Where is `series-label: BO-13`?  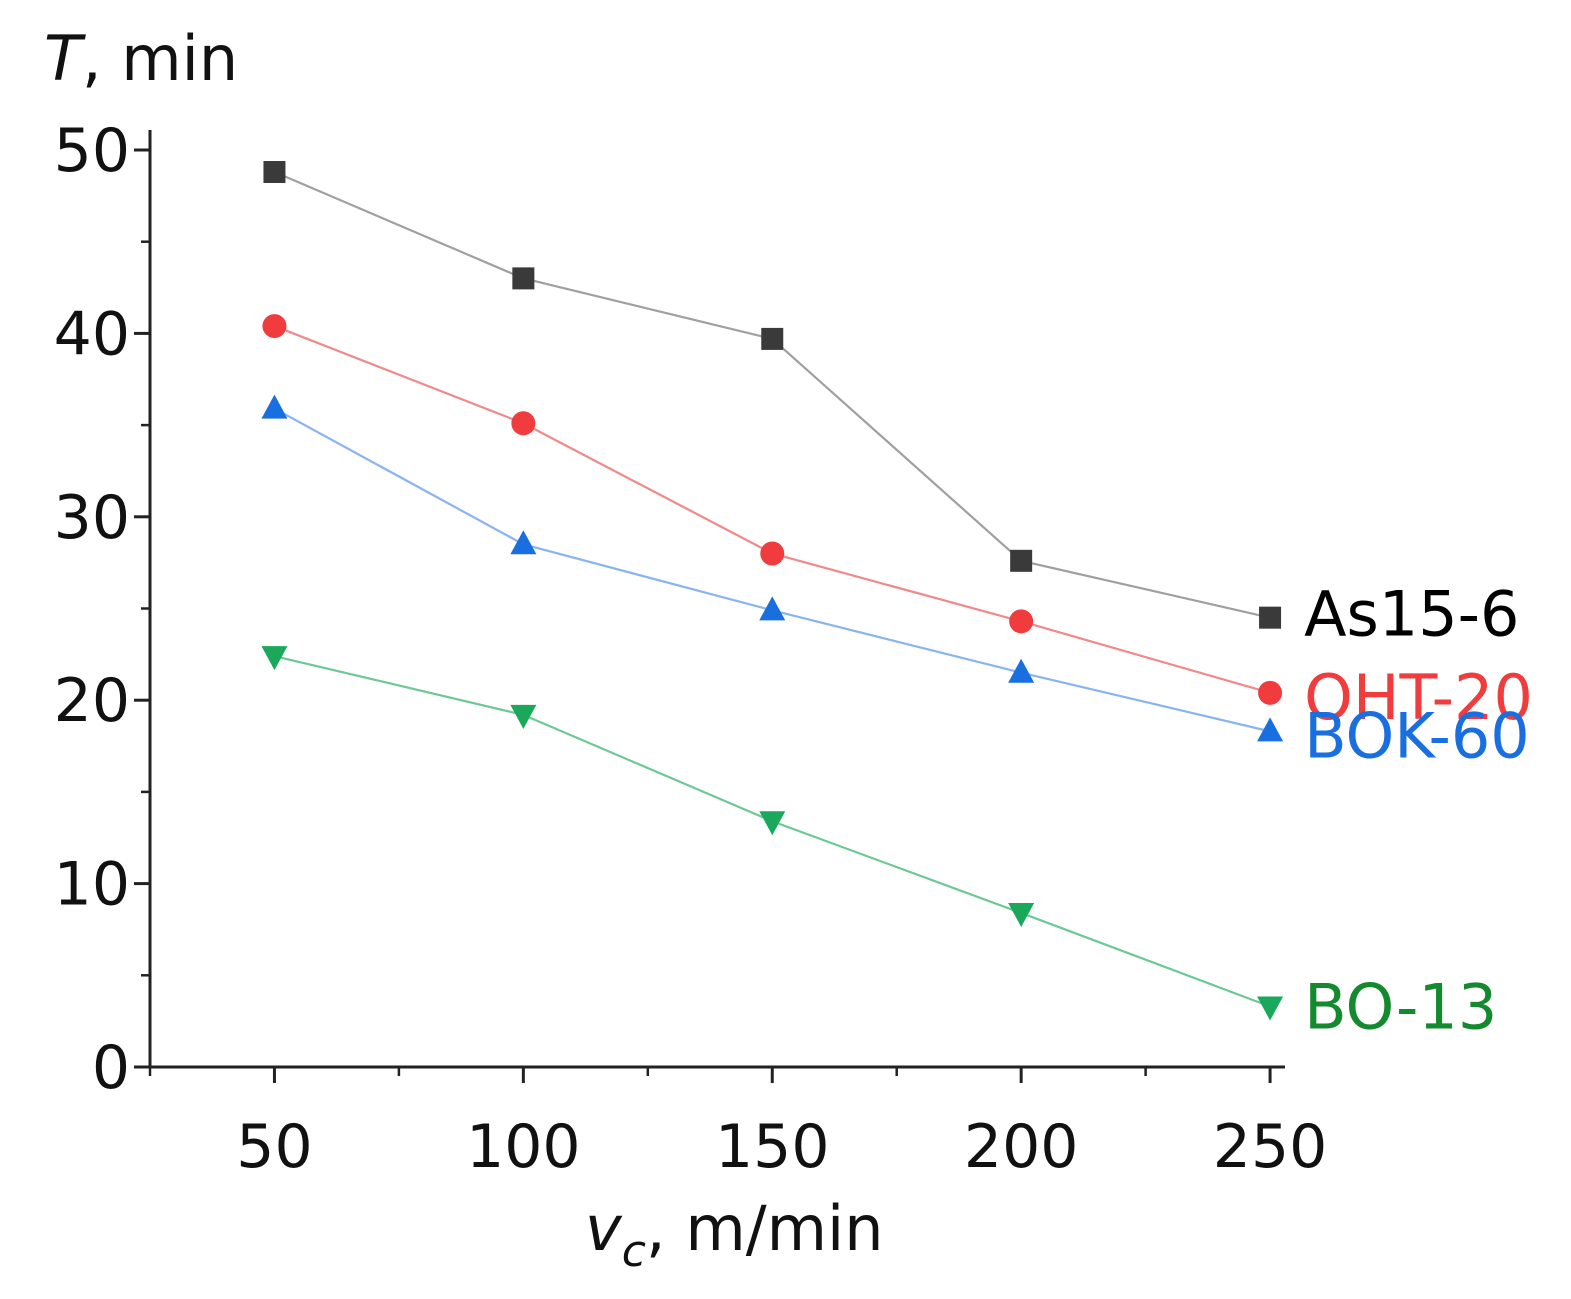 series-label: BO-13 is located at coordinates (1400, 1006).